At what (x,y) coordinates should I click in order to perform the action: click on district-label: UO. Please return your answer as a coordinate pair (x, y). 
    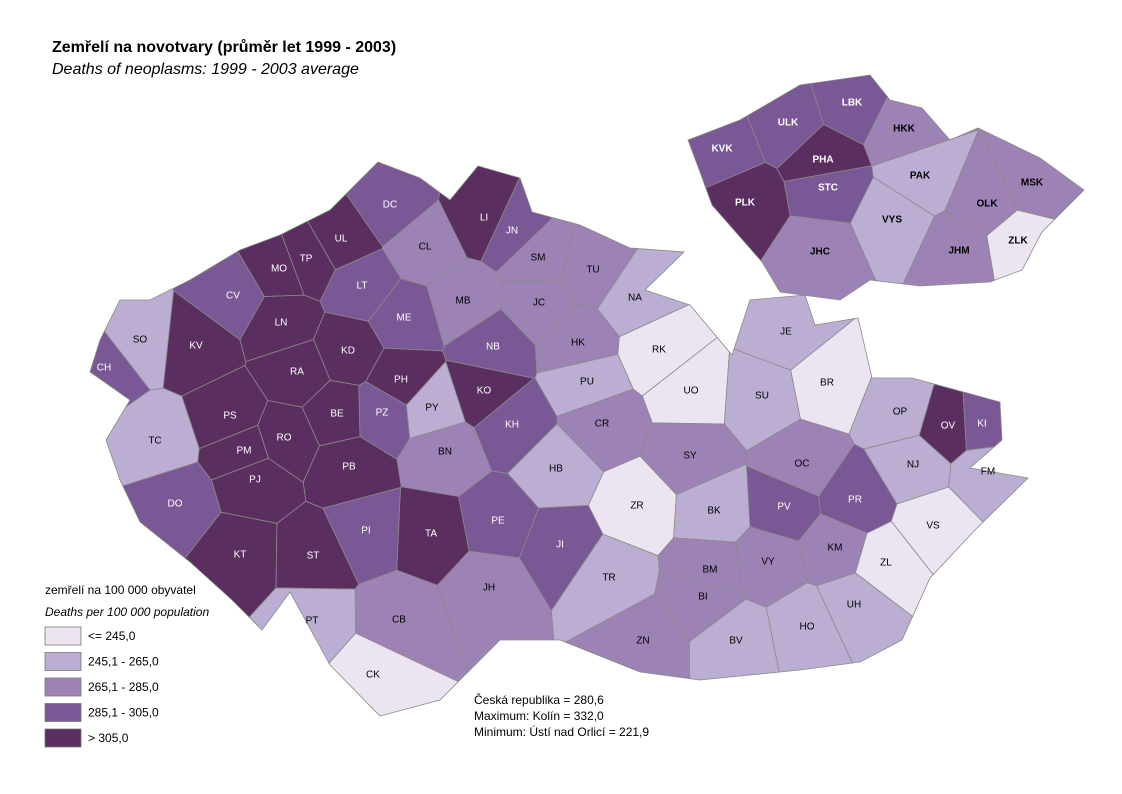
    Looking at the image, I should click on (691, 391).